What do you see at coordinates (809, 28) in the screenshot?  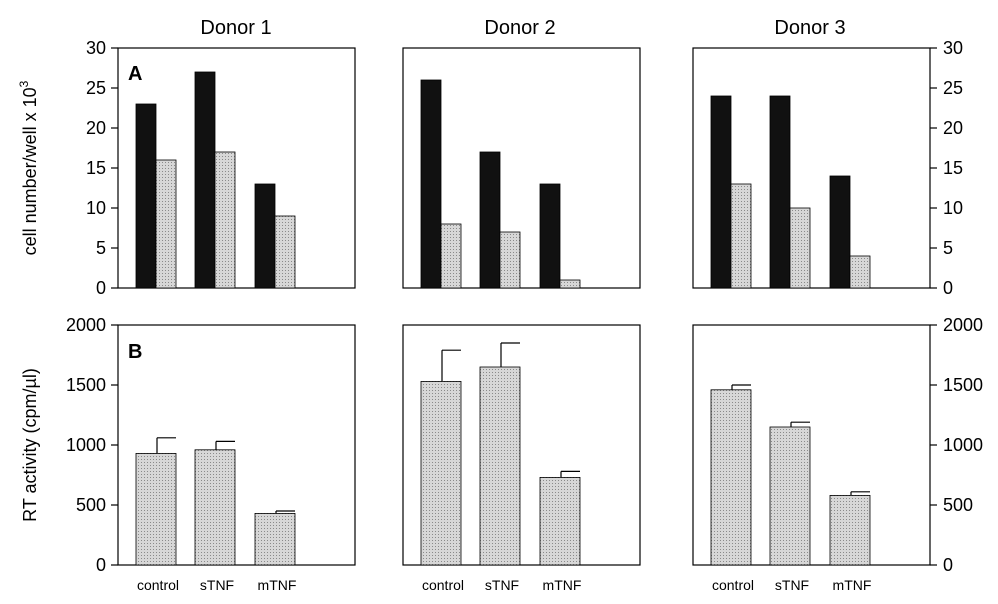 I see `donor-3-title: Donor 3` at bounding box center [809, 28].